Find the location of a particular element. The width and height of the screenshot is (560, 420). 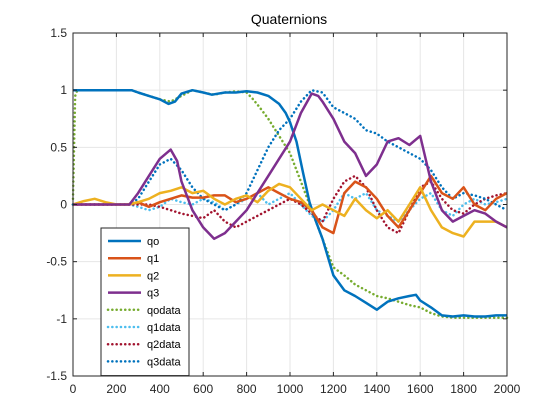

legend-label: q3data is located at coordinates (164, 362).